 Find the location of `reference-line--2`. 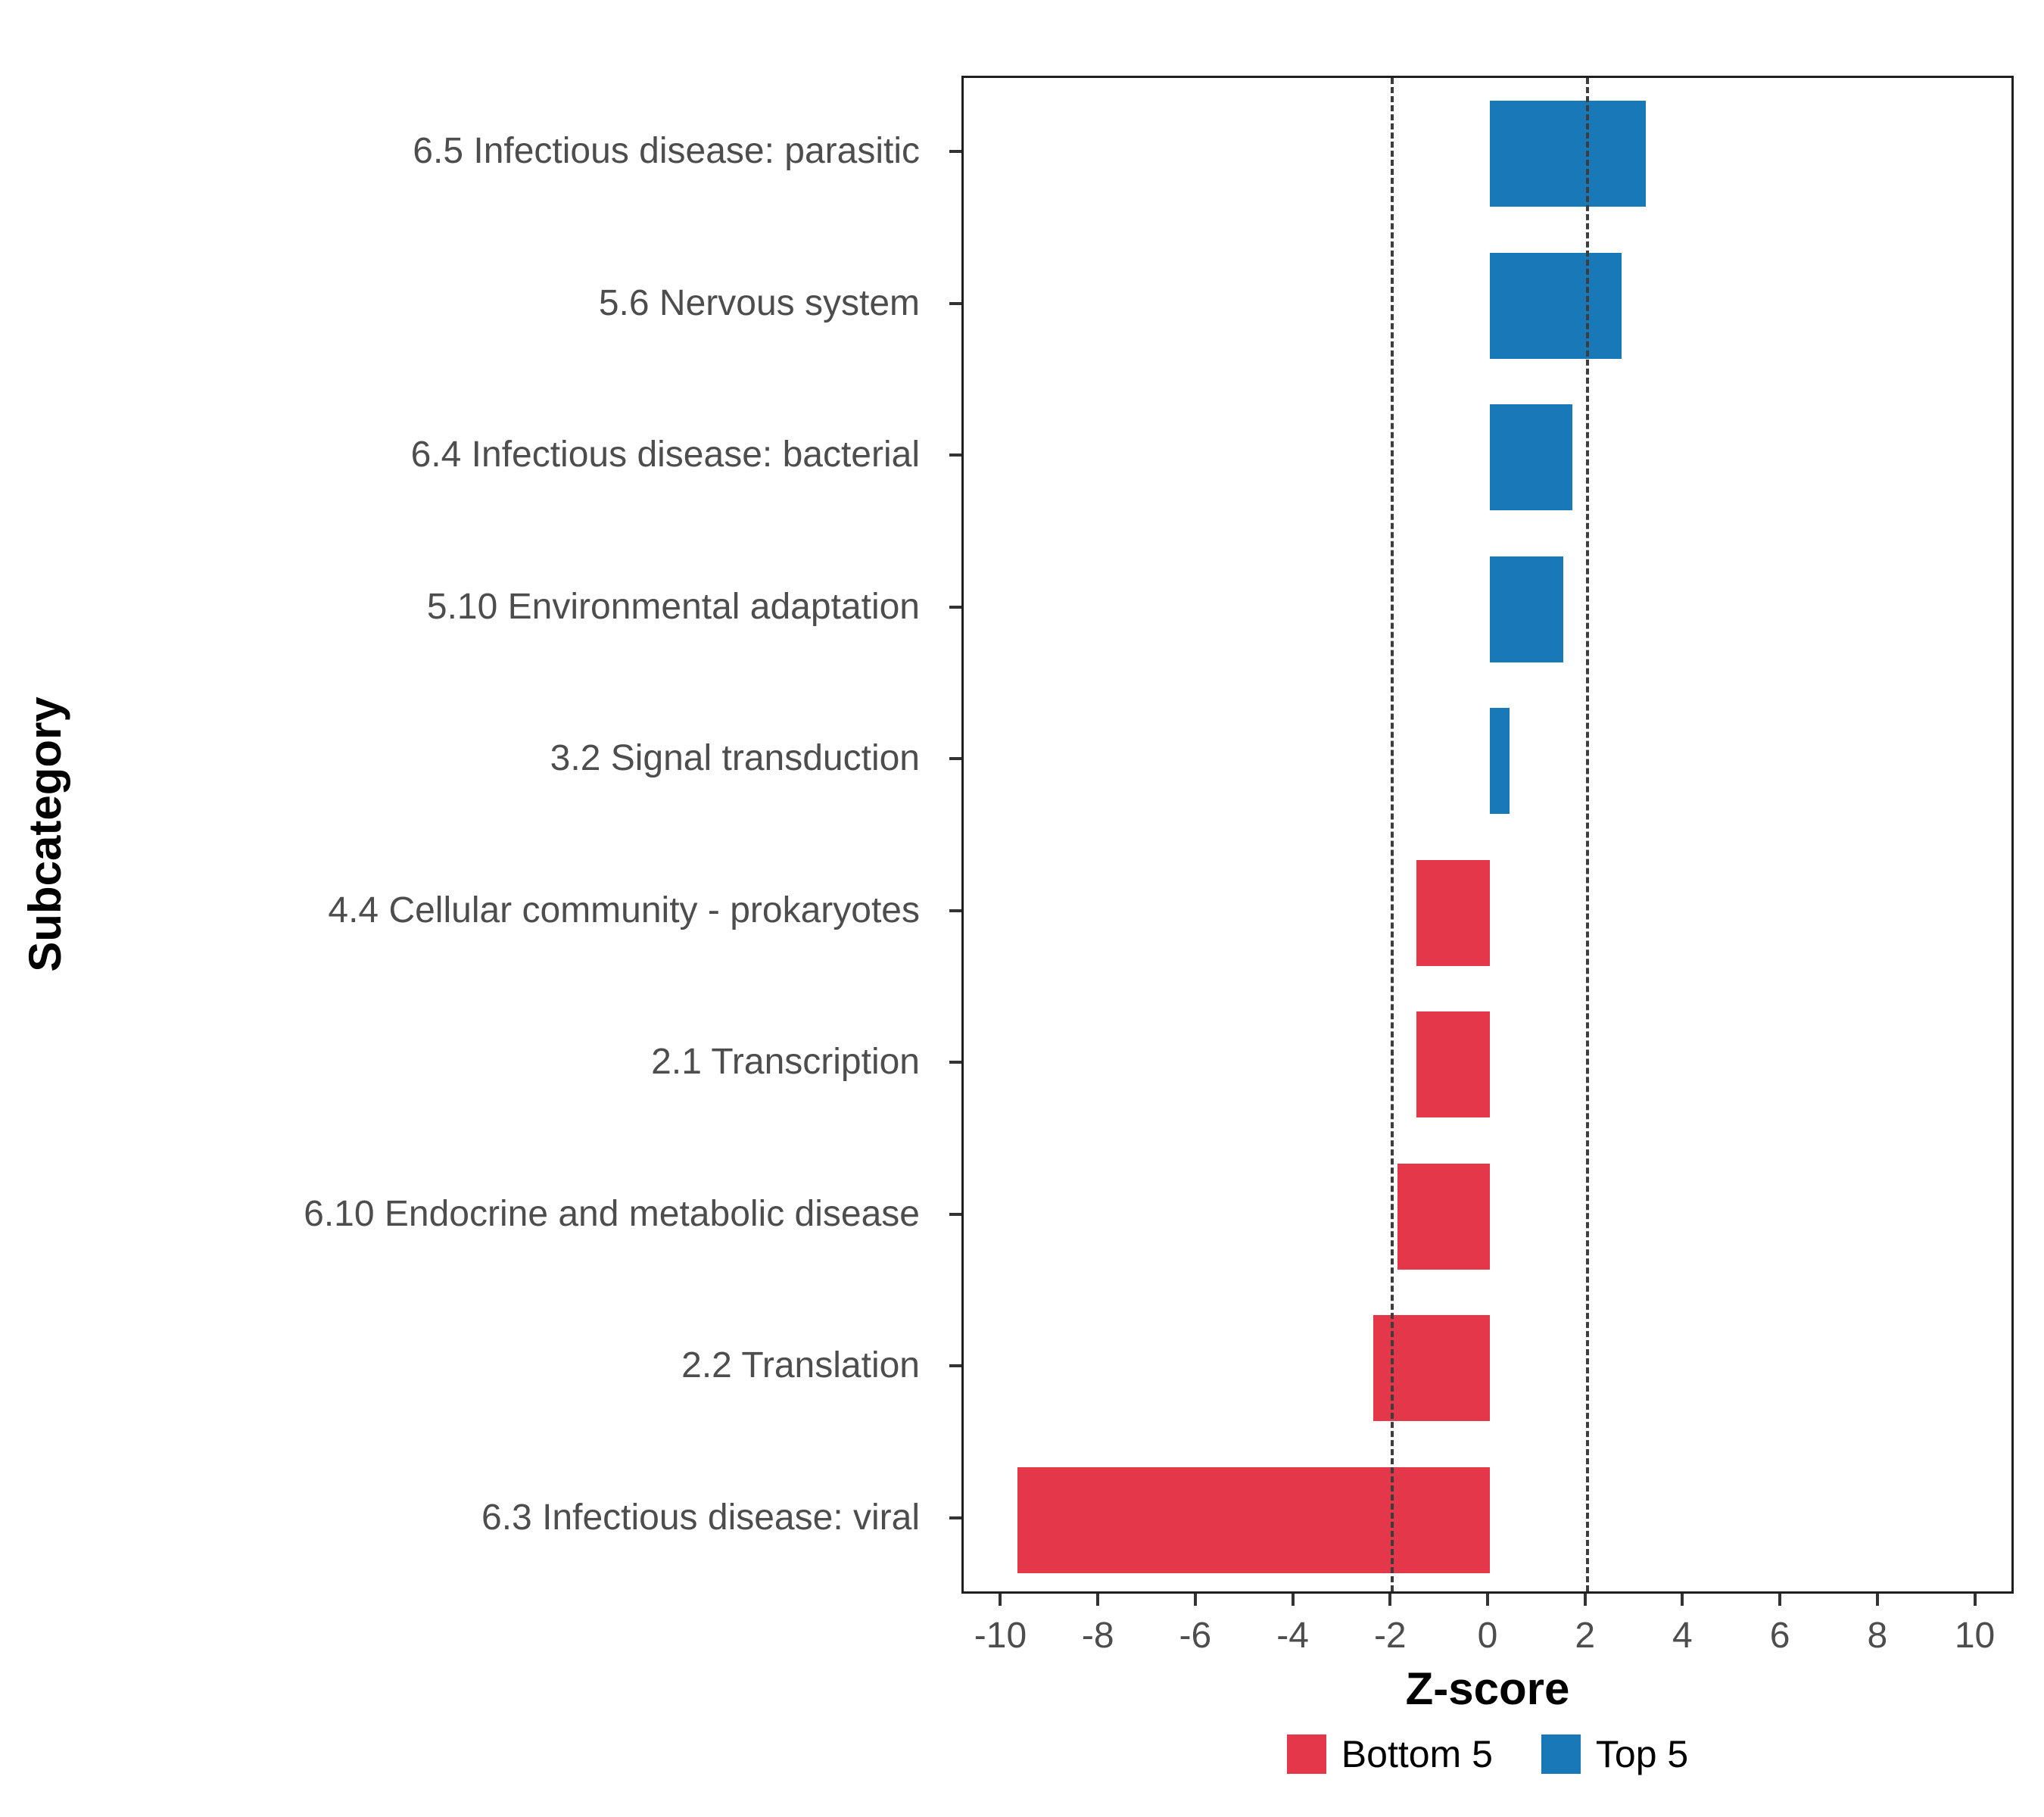

reference-line--2 is located at coordinates (1392, 834).